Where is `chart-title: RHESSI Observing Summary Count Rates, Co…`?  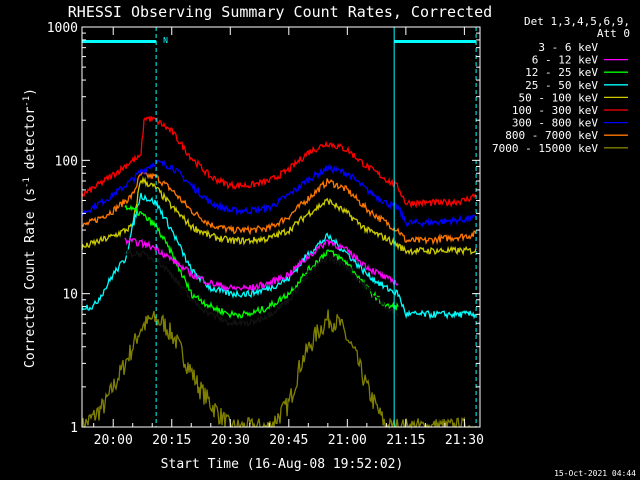
chart-title: RHESSI Observing Summary Count Rates, Co… is located at coordinates (280, 12).